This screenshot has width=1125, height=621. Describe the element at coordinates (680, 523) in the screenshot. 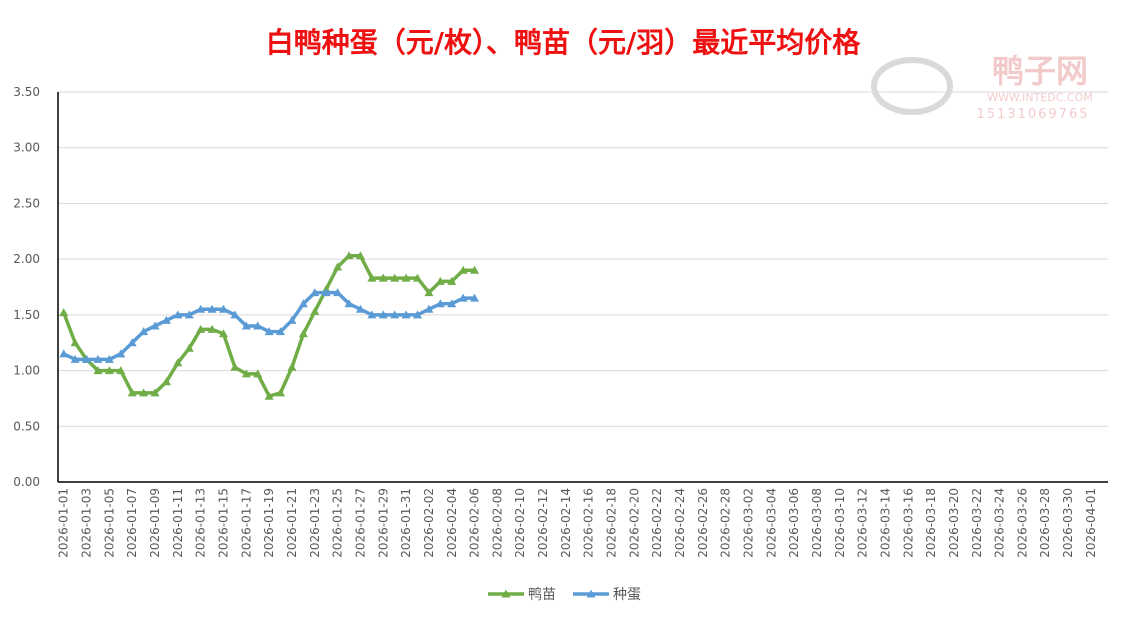

I see `x-tick-label: 2026-02-24` at that location.